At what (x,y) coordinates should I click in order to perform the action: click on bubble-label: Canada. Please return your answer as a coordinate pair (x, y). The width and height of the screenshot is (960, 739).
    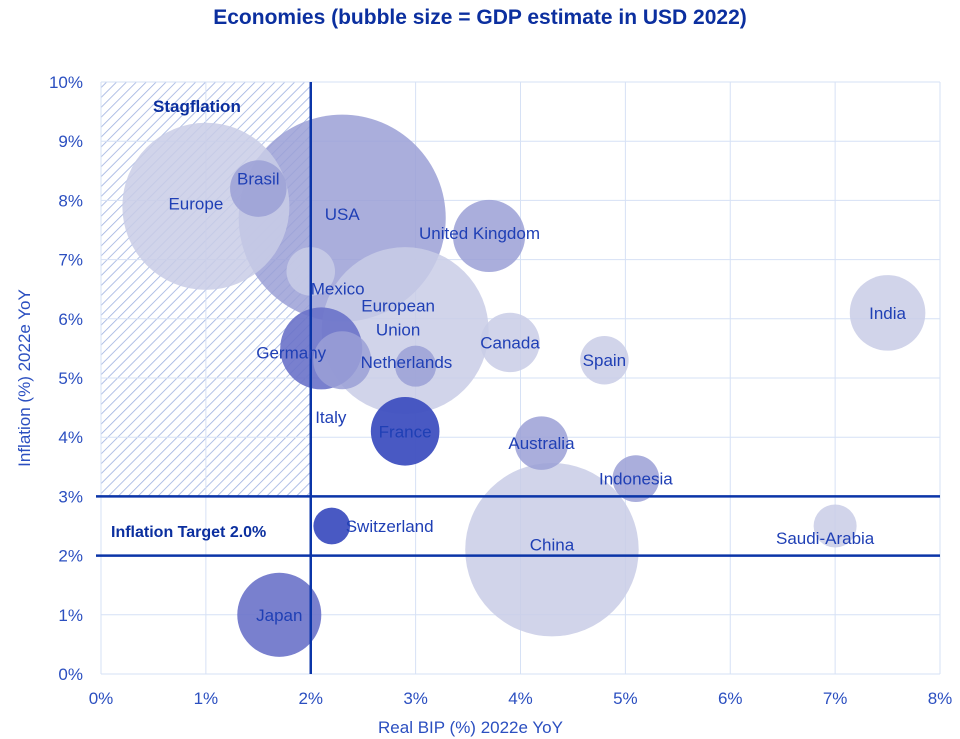
    Looking at the image, I should click on (510, 342).